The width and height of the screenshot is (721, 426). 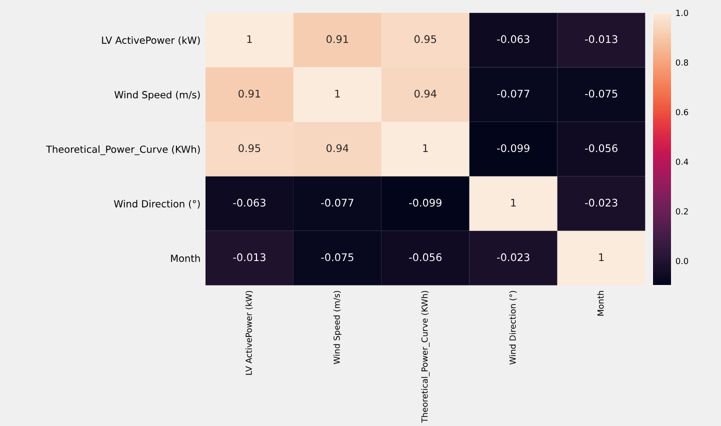 I want to click on x-tick-label: LV ActivePower (kW), so click(x=249, y=332).